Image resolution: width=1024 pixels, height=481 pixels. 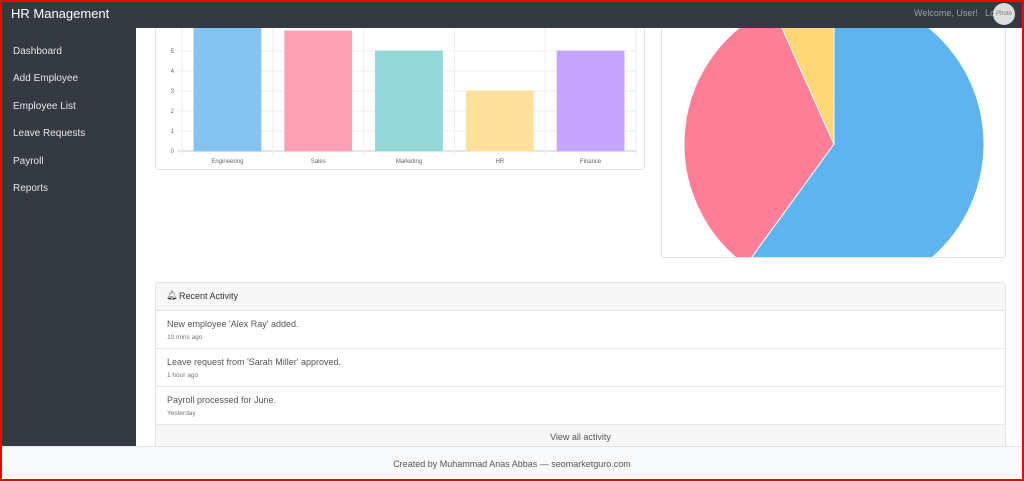 I want to click on pie-chart, so click(x=834, y=142).